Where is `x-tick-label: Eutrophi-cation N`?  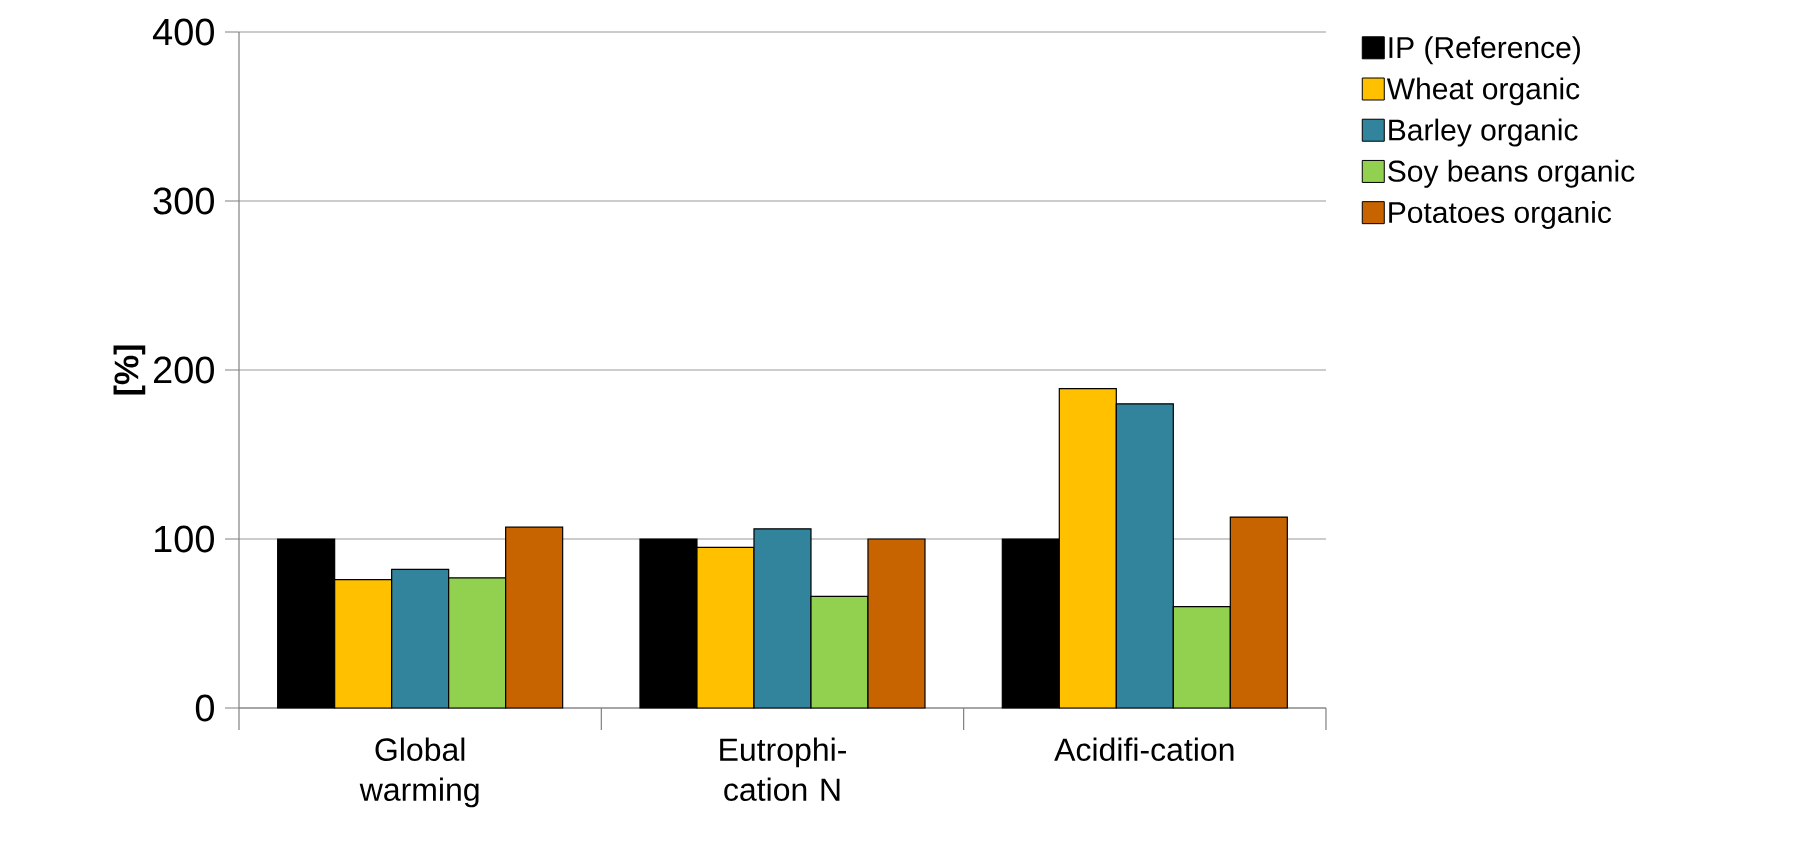 x-tick-label: Eutrophi-cation N is located at coordinates (783, 769).